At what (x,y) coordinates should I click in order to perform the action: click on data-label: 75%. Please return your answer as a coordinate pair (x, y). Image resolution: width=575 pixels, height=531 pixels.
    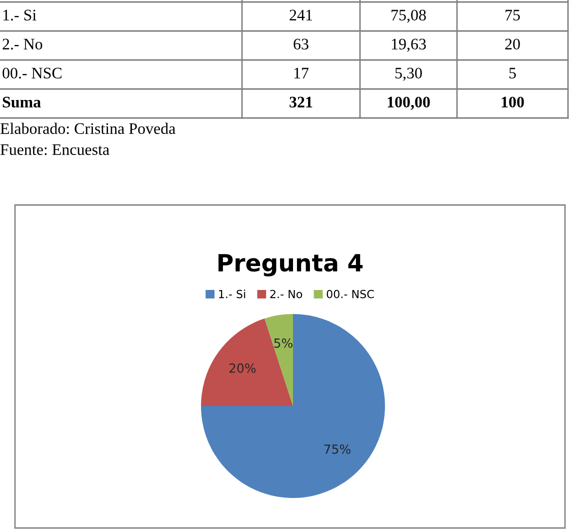
    Looking at the image, I should click on (337, 449).